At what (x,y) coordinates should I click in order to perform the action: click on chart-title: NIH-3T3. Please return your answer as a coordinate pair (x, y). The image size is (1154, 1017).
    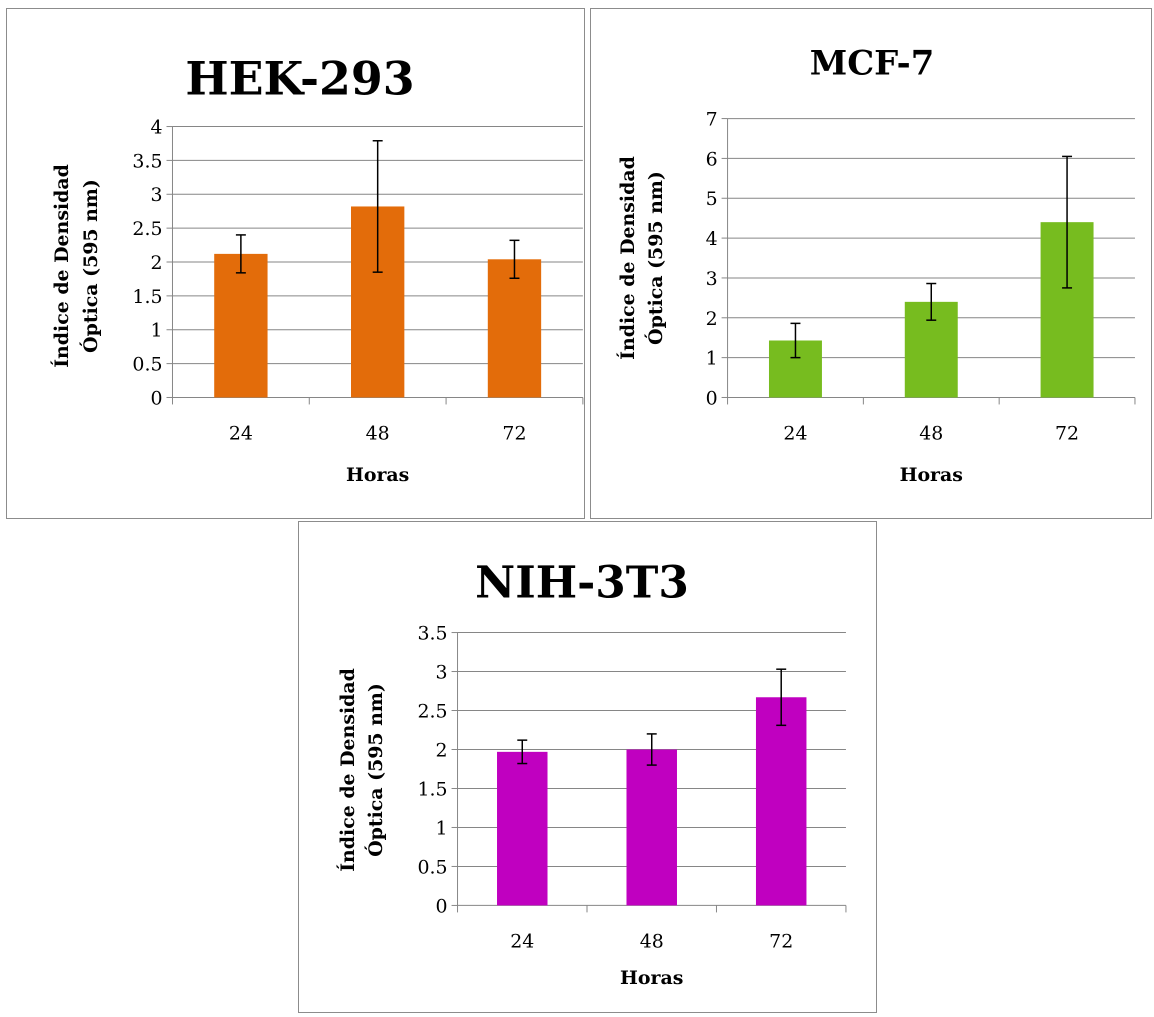
    Looking at the image, I should click on (582, 583).